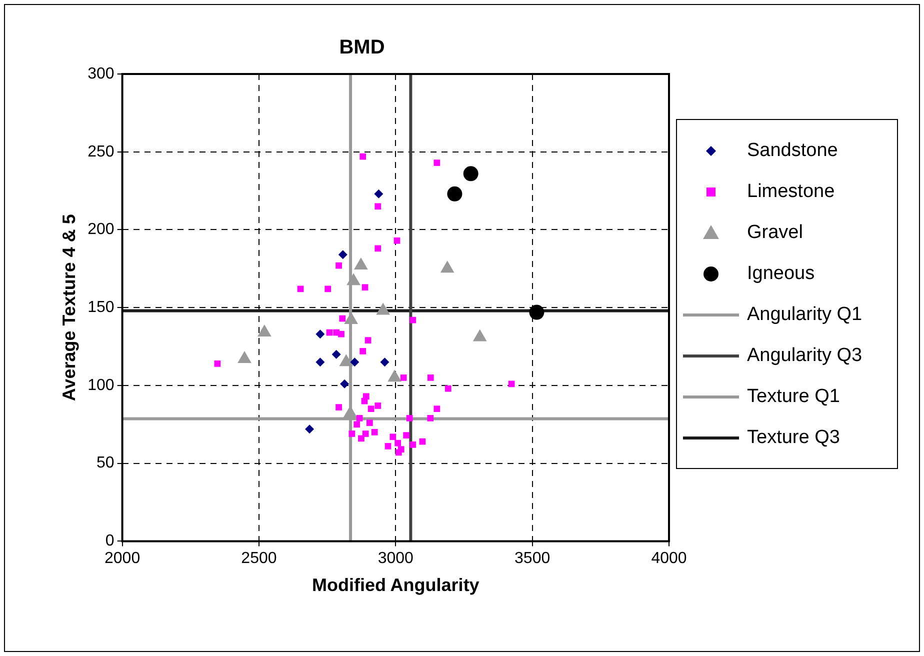 This screenshot has height=656, width=924. I want to click on legend-label: Sandstone, so click(792, 151).